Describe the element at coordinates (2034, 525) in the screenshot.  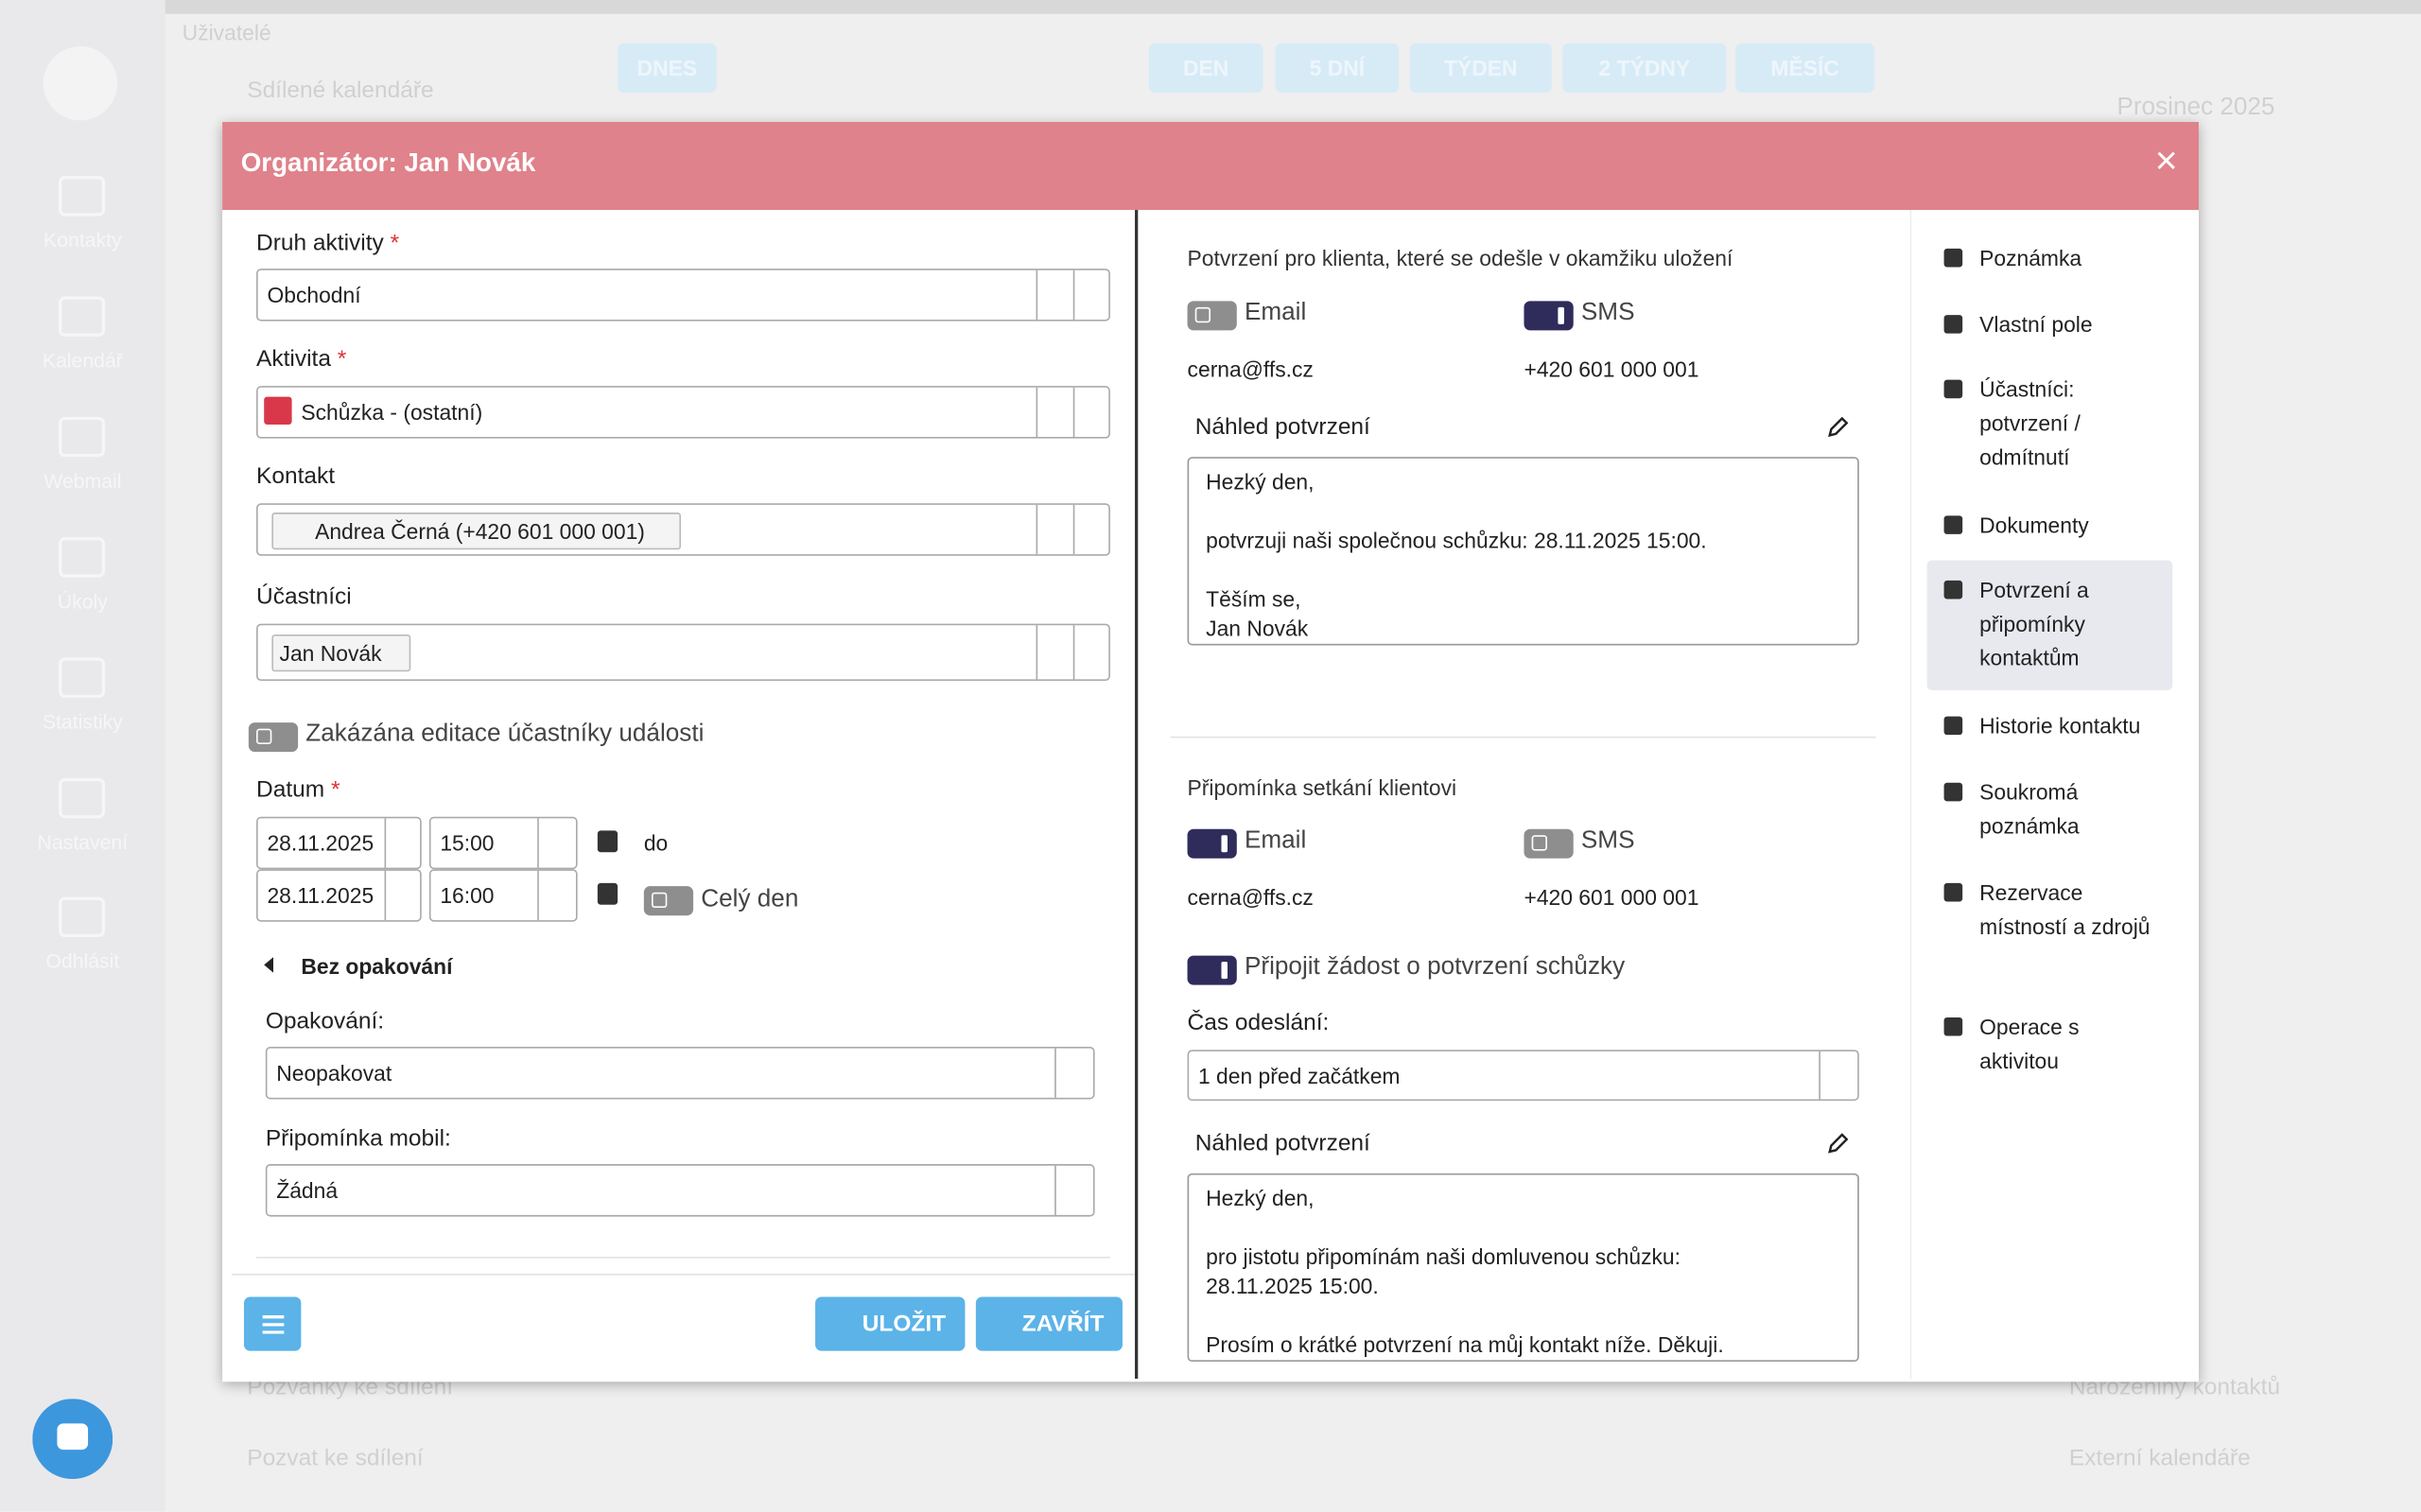
I see `nav-item: Dokumenty` at that location.